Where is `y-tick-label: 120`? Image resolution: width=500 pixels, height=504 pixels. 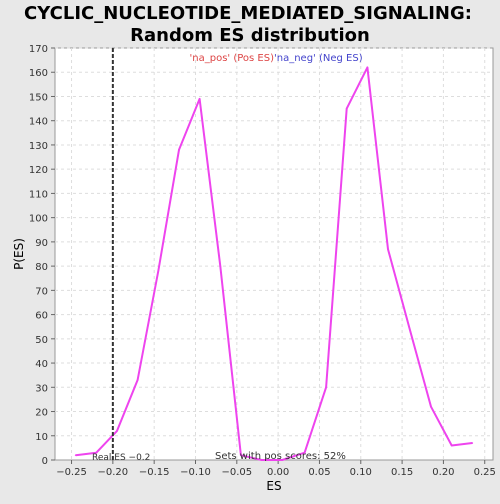
y-tick-label: 120 is located at coordinates (38, 170).